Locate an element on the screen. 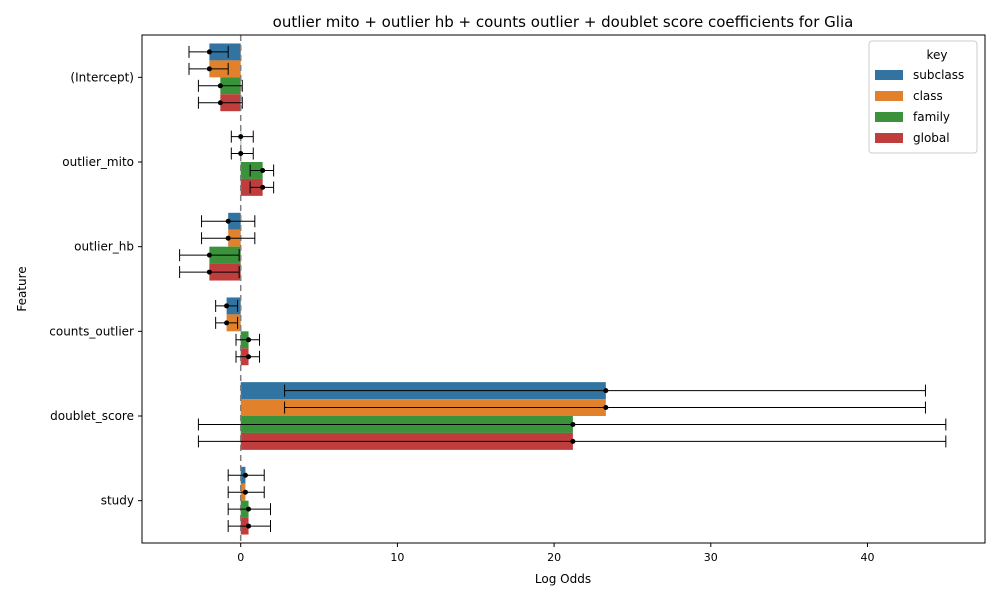 This screenshot has width=1000, height=600. legend-box is located at coordinates (923, 97).